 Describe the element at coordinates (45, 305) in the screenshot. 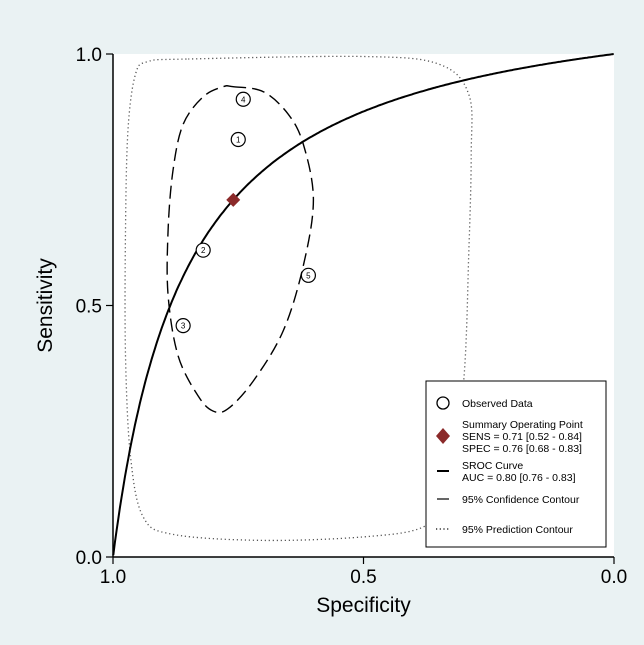

I see `y-axis-title: Sensitivity` at that location.